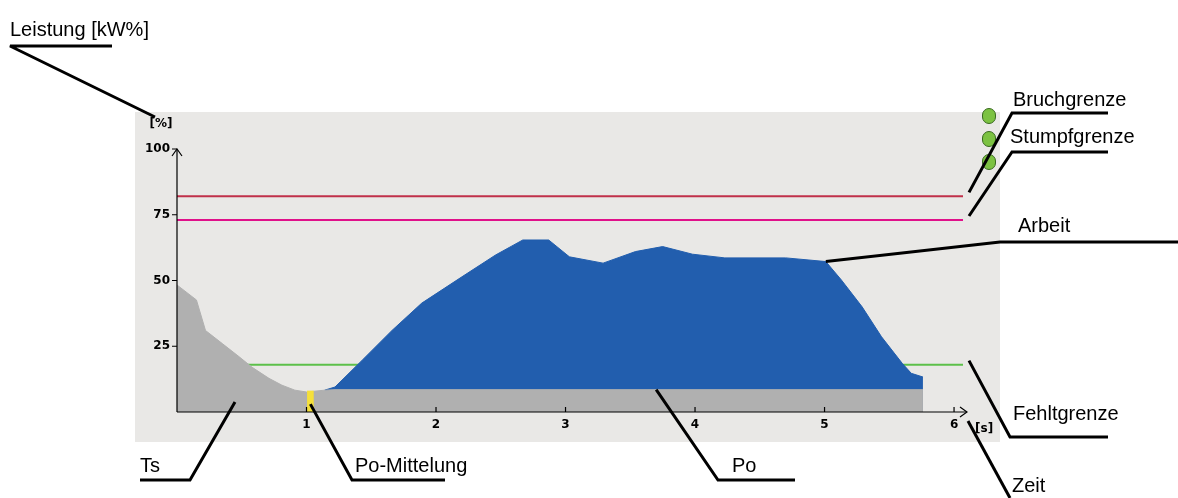 This screenshot has width=1178, height=498. I want to click on x-tick-label: 5, so click(824, 424).